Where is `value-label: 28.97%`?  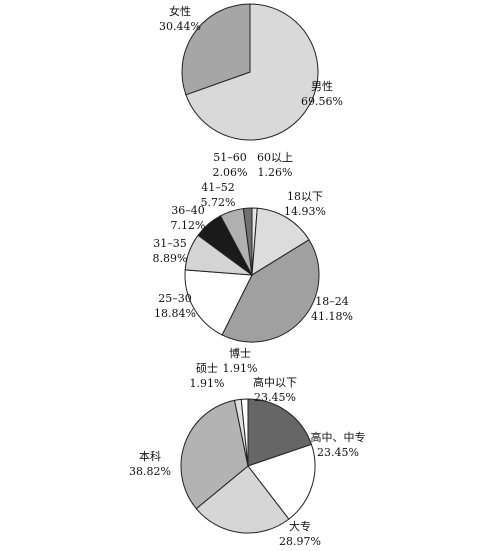
value-label: 28.97% is located at coordinates (300, 541).